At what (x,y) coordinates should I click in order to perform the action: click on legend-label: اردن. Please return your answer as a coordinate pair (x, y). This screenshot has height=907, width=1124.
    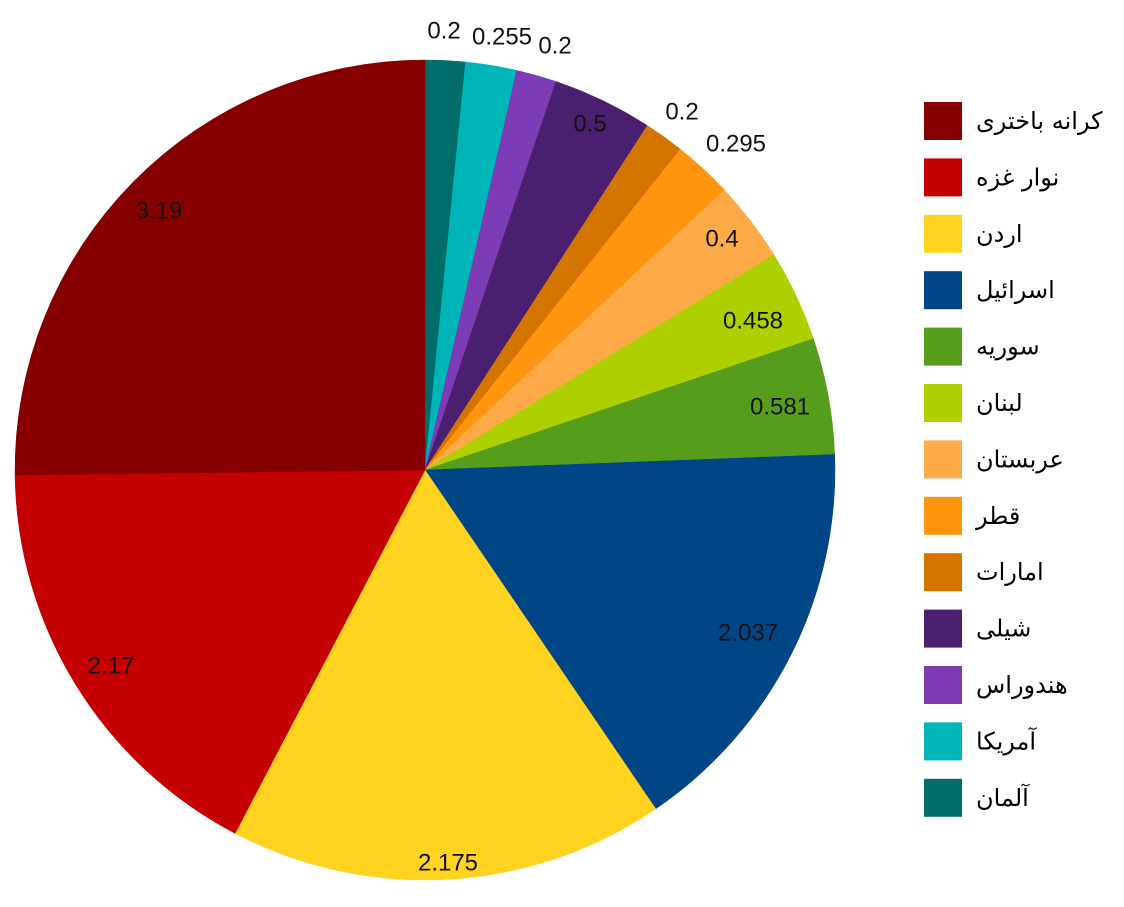
    Looking at the image, I should click on (999, 234).